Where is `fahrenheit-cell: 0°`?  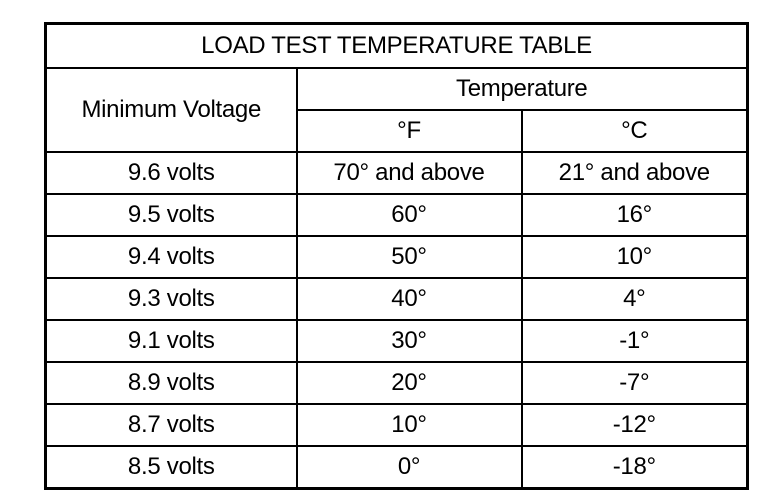
fahrenheit-cell: 0° is located at coordinates (409, 467).